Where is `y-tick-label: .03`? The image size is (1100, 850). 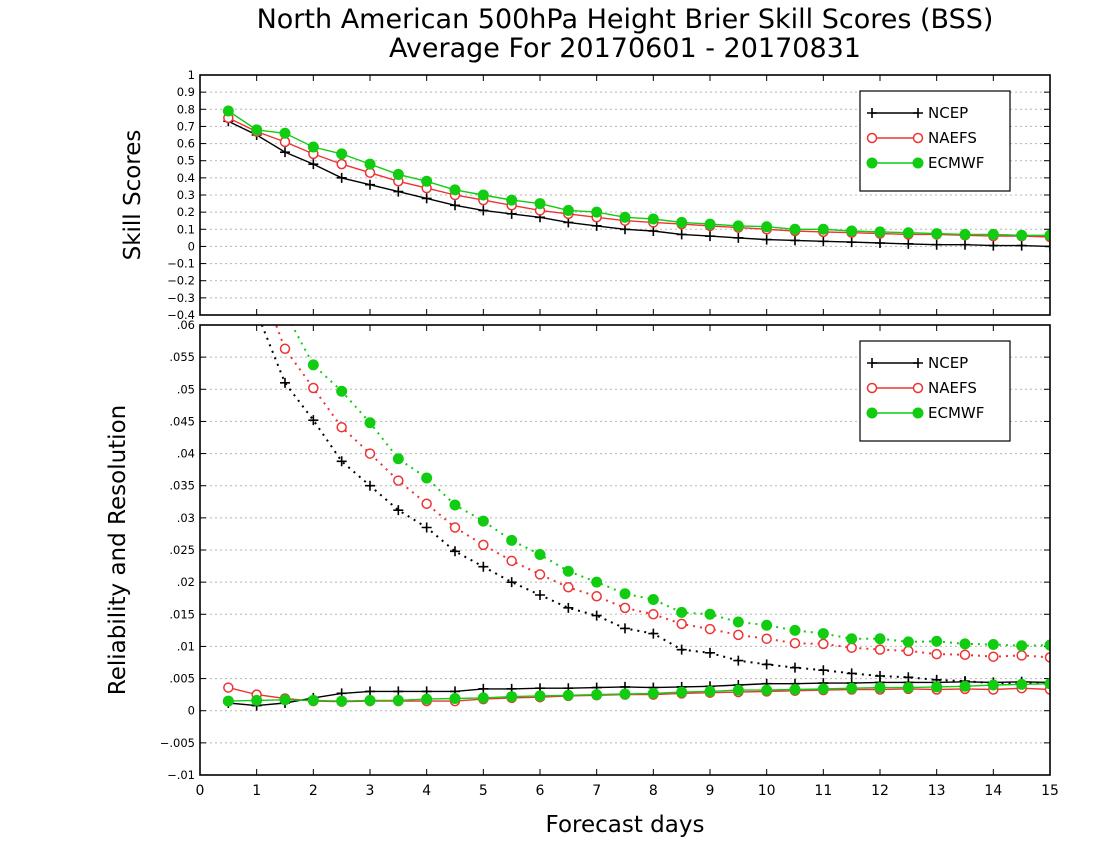 y-tick-label: .03 is located at coordinates (186, 518).